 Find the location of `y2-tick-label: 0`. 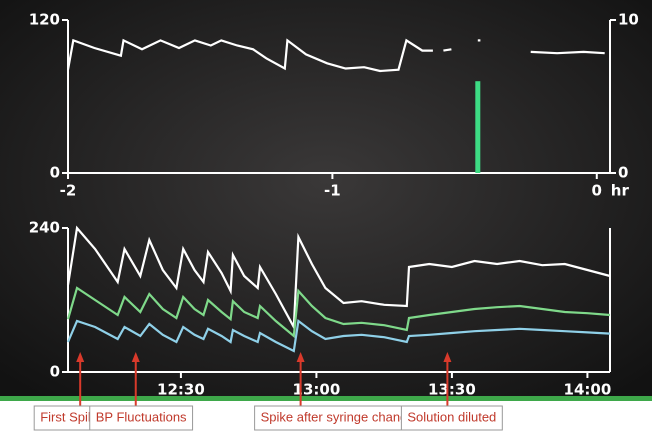

y2-tick-label: 0 is located at coordinates (623, 173).